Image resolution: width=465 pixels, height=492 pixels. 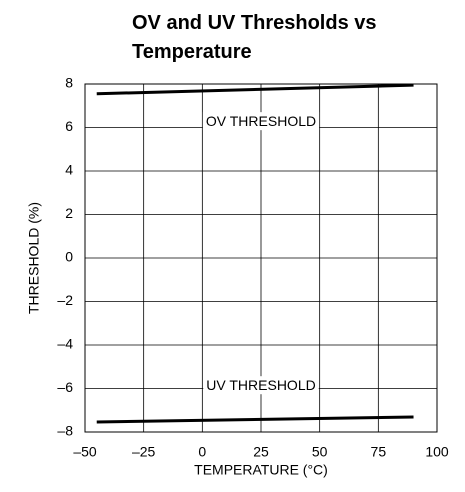 What do you see at coordinates (69, 170) in the screenshot?
I see `y-tick-label: 4` at bounding box center [69, 170].